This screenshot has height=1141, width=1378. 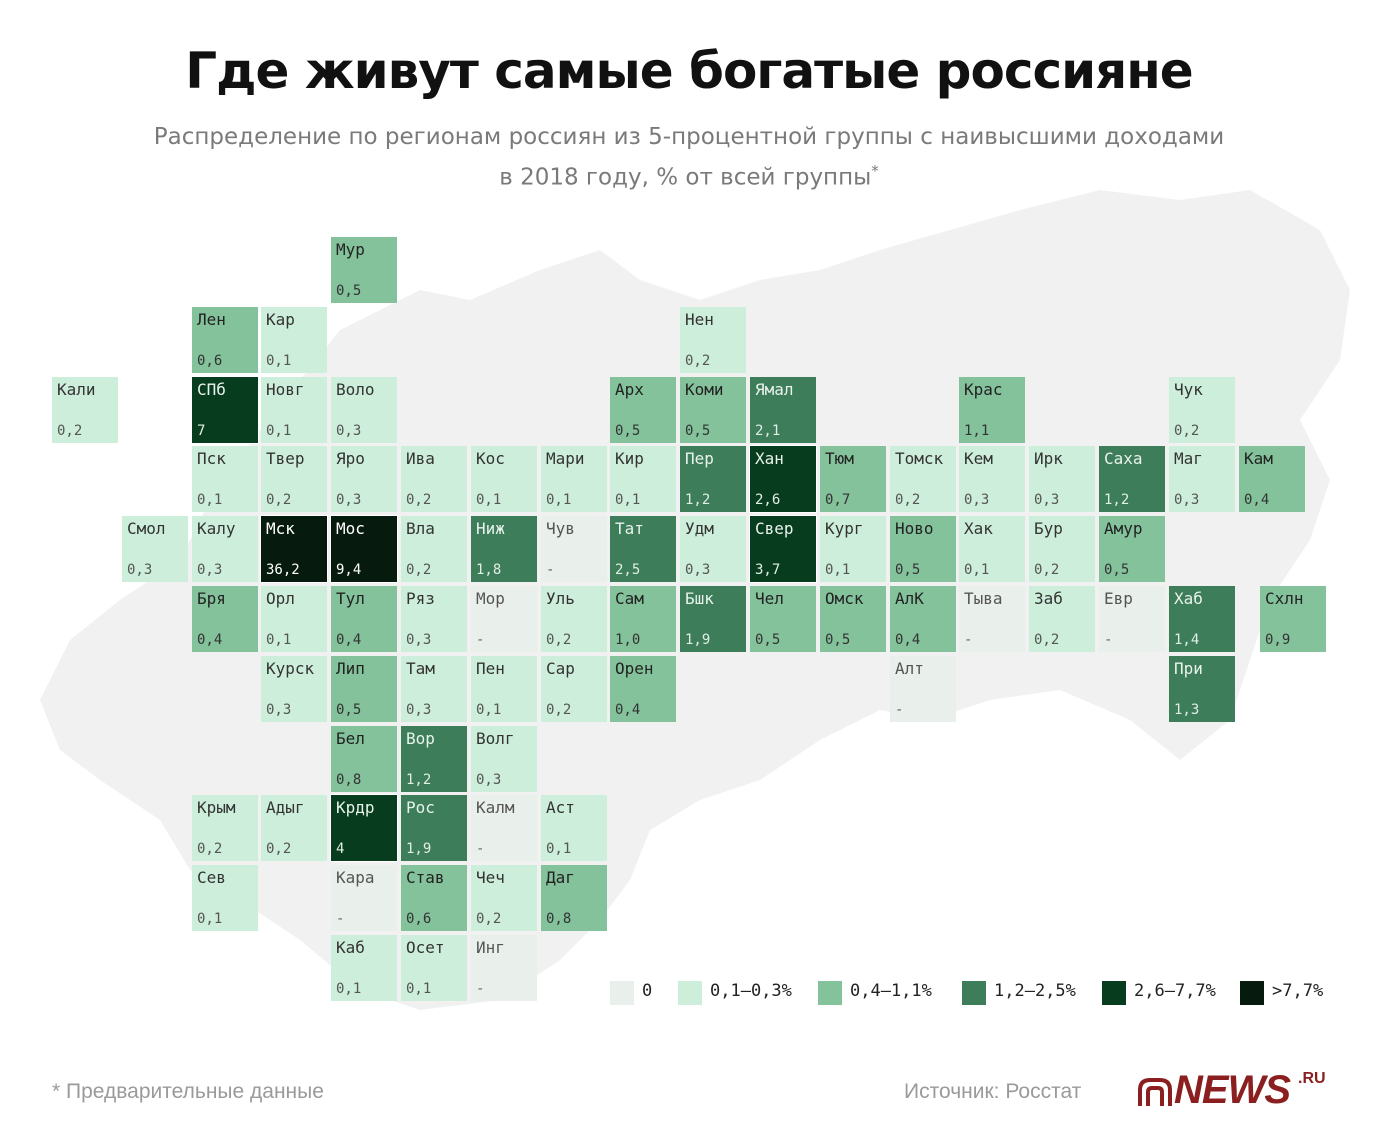 I want to click on region-value: -, so click(x=968, y=640).